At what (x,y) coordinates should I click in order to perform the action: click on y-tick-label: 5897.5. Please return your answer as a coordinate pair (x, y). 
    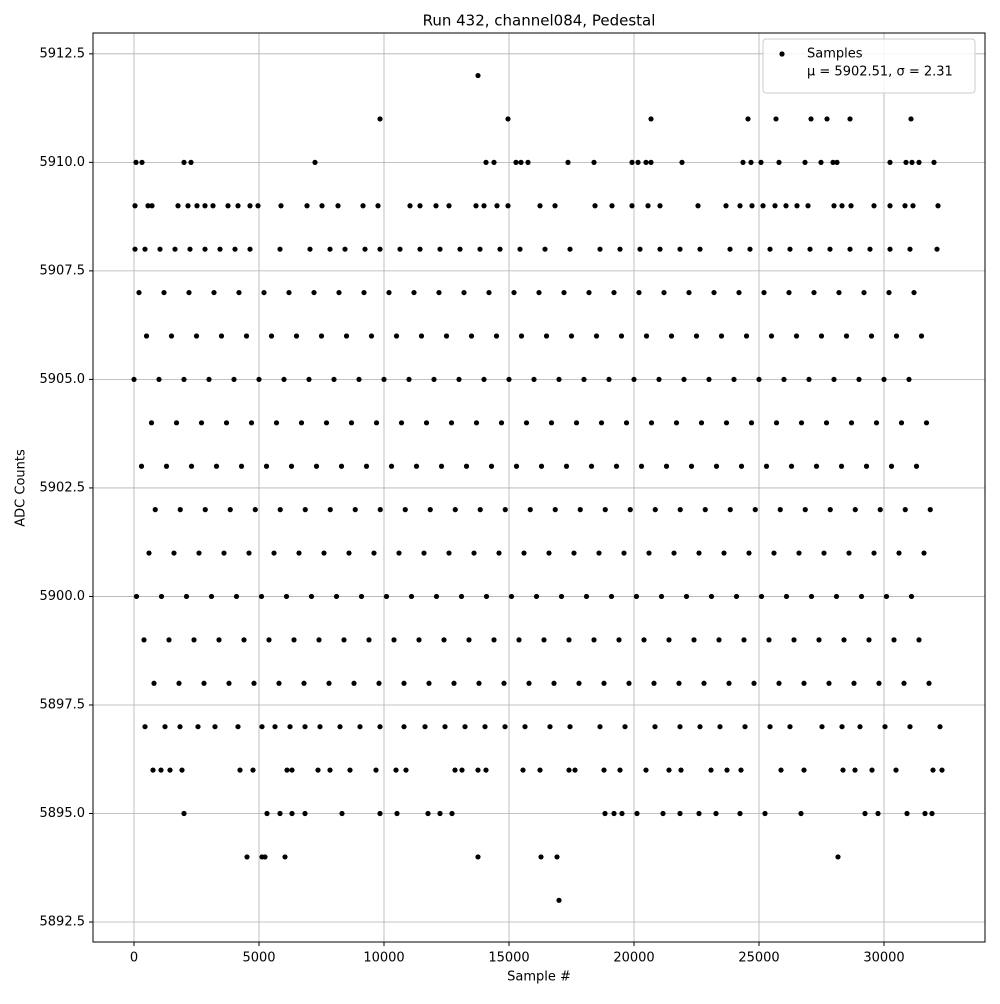
    Looking at the image, I should click on (63, 704).